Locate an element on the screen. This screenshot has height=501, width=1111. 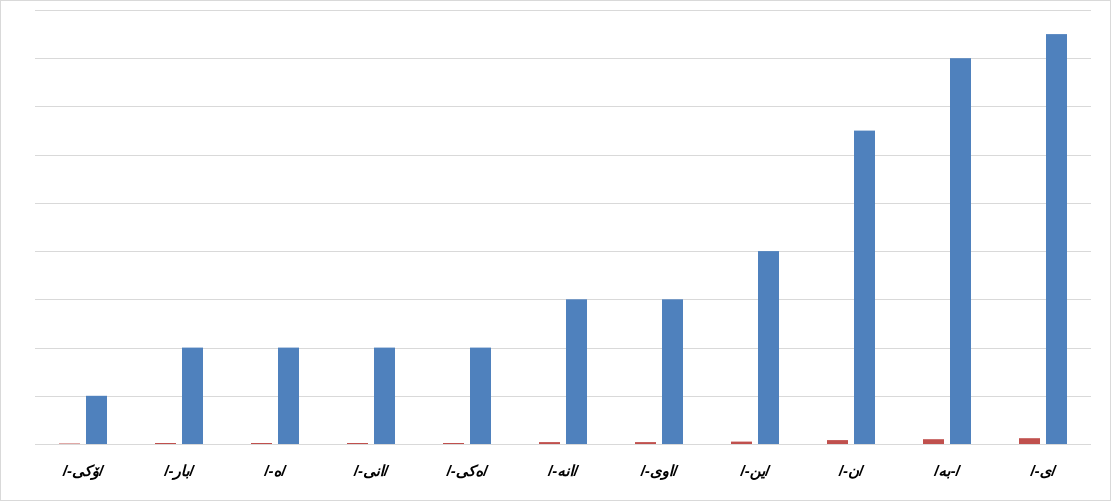
x-tick-label: /-بار/ is located at coordinates (179, 471).